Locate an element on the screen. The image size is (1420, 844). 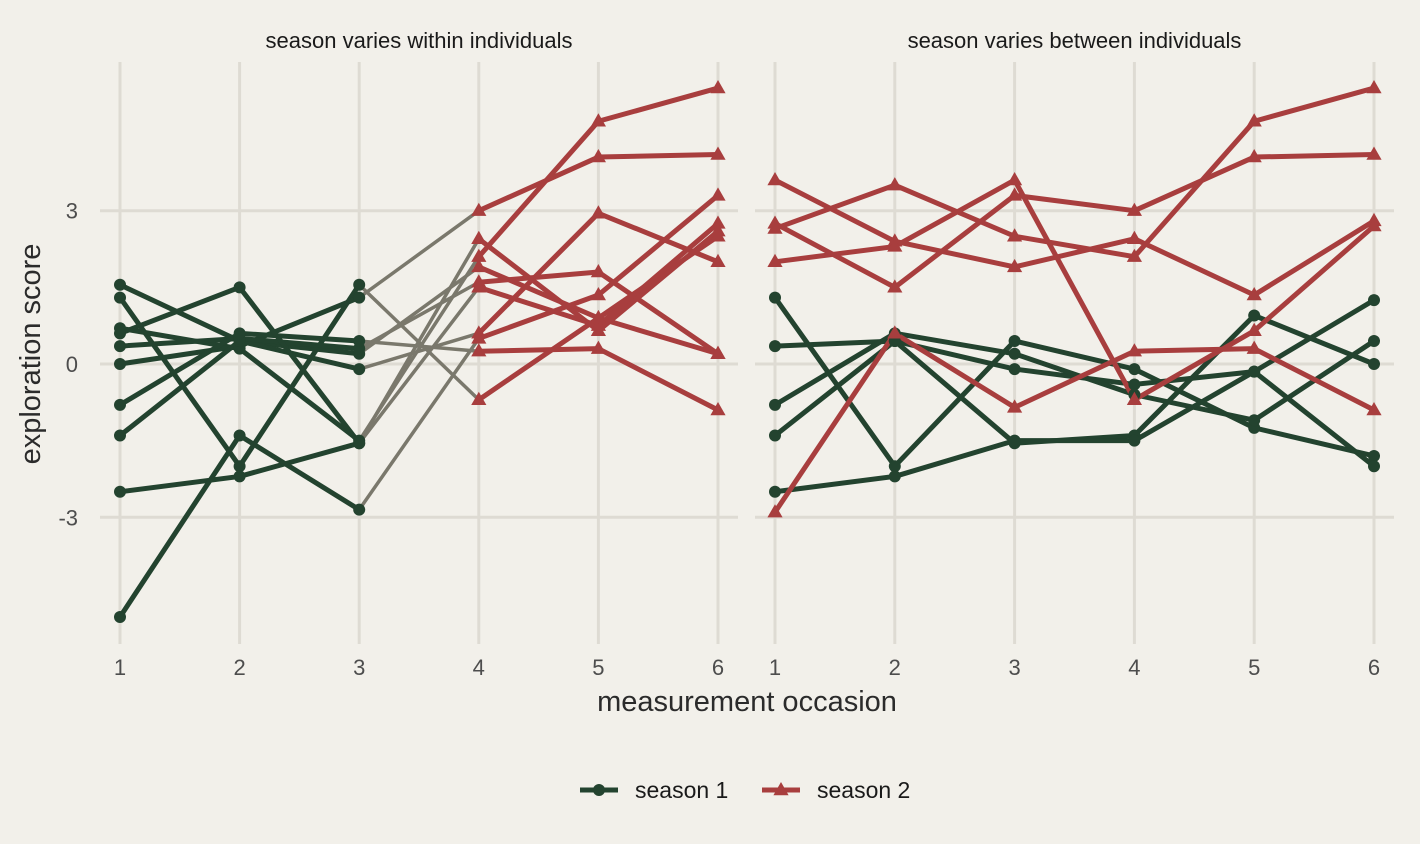
legend-item: season 2 is located at coordinates (836, 790).